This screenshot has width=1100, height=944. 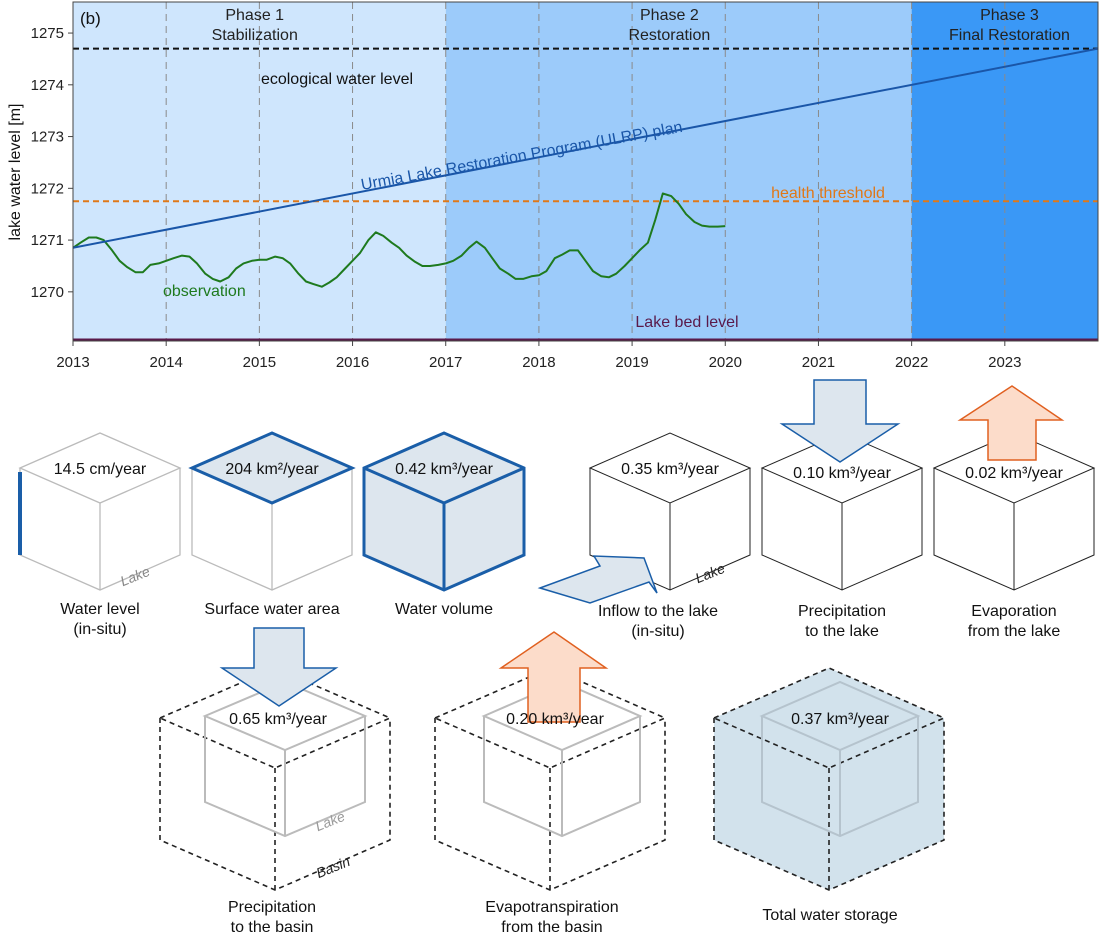 What do you see at coordinates (829, 779) in the screenshot?
I see `total-storage-cube` at bounding box center [829, 779].